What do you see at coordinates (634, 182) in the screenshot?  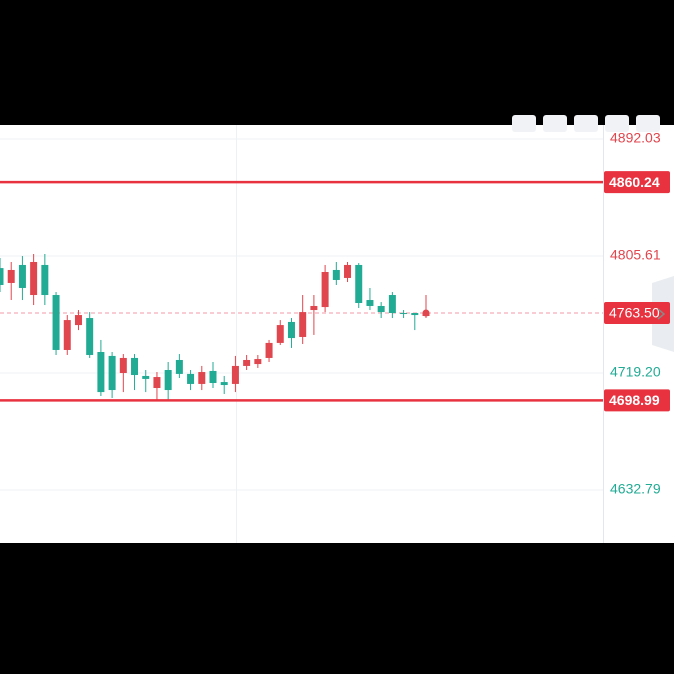 I see `level-label: 4860.24` at bounding box center [634, 182].